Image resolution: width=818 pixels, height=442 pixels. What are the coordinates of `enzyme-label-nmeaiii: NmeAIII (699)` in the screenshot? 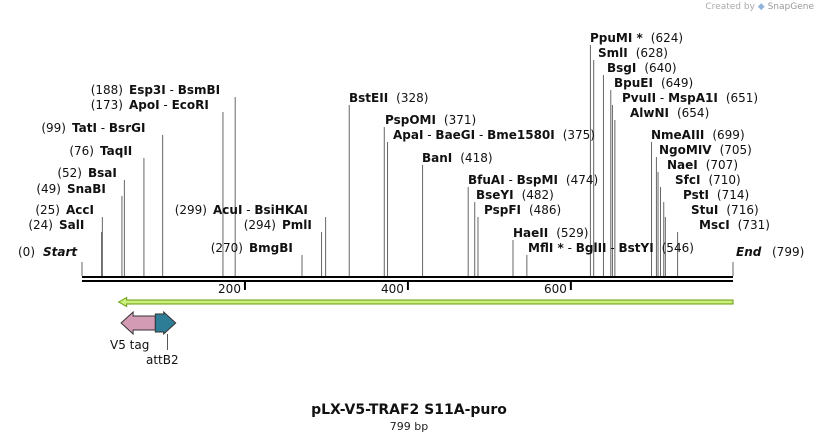 It's located at (698, 135).